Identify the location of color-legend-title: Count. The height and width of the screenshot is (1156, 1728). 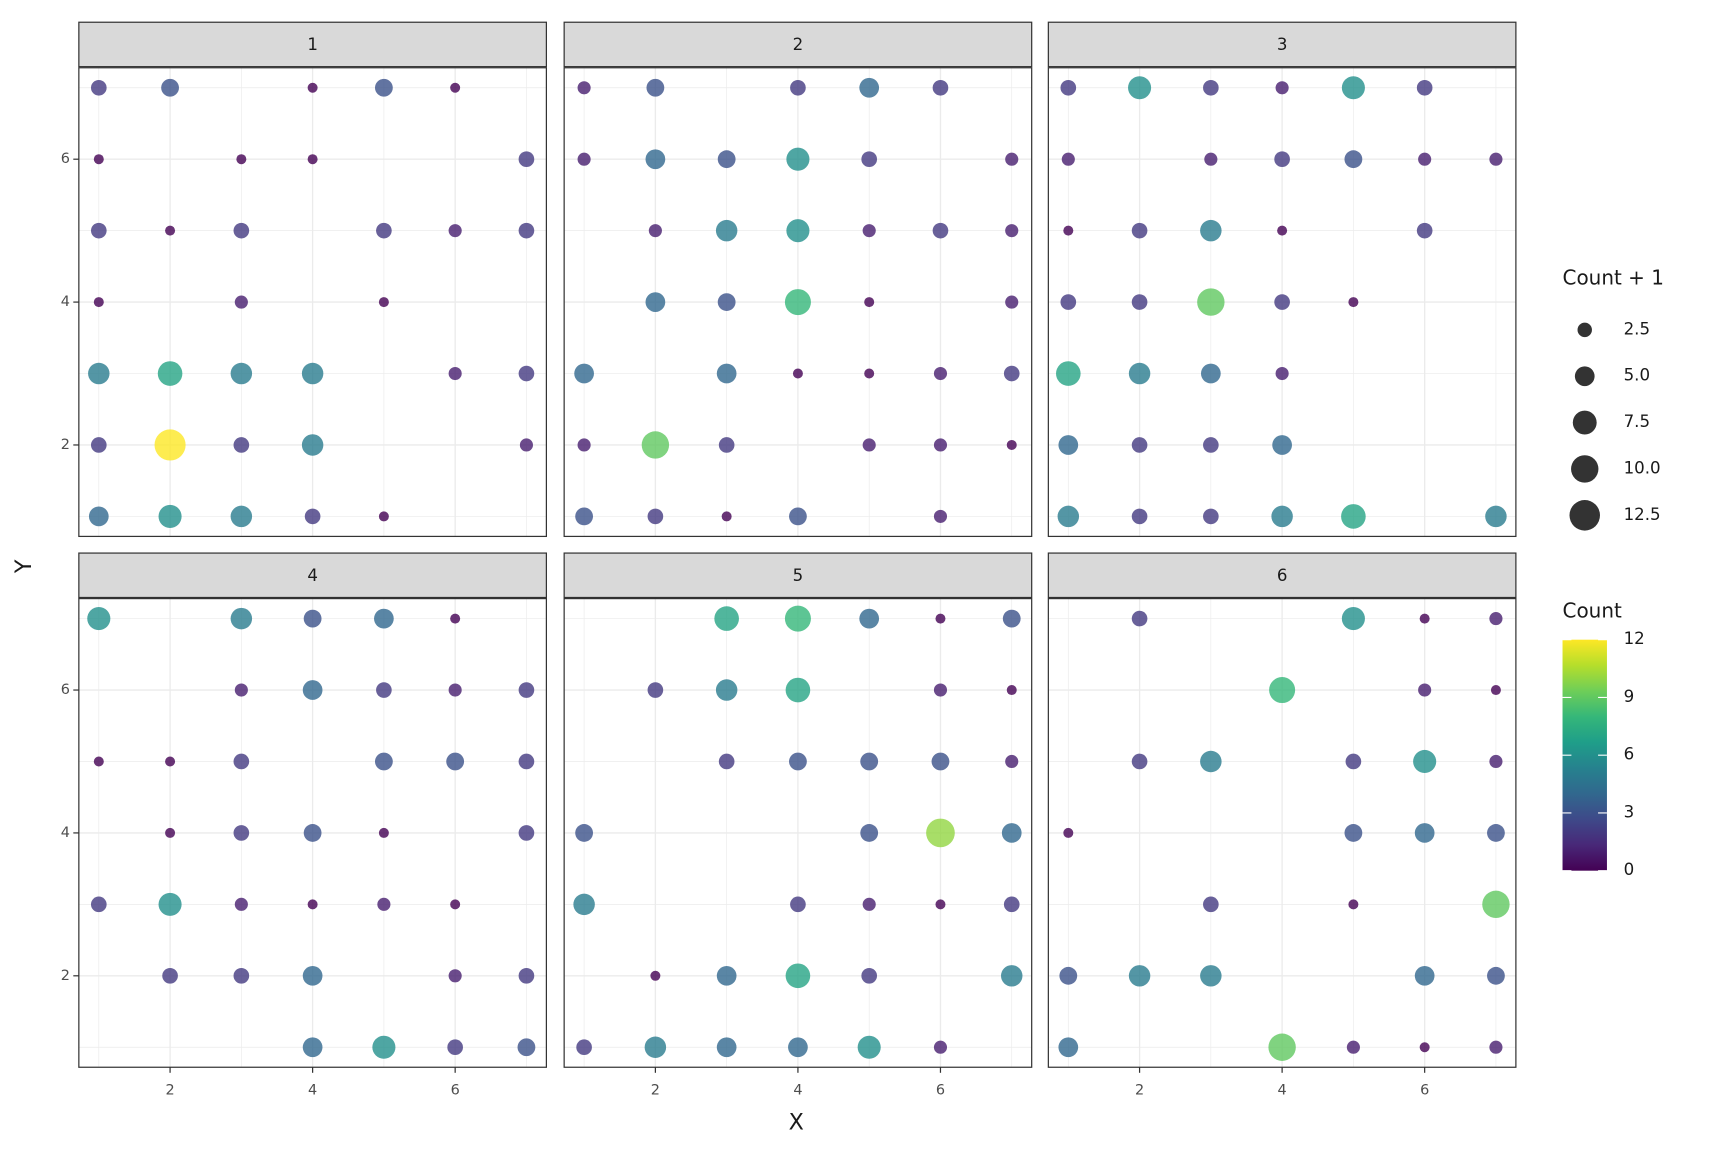
(1592, 610).